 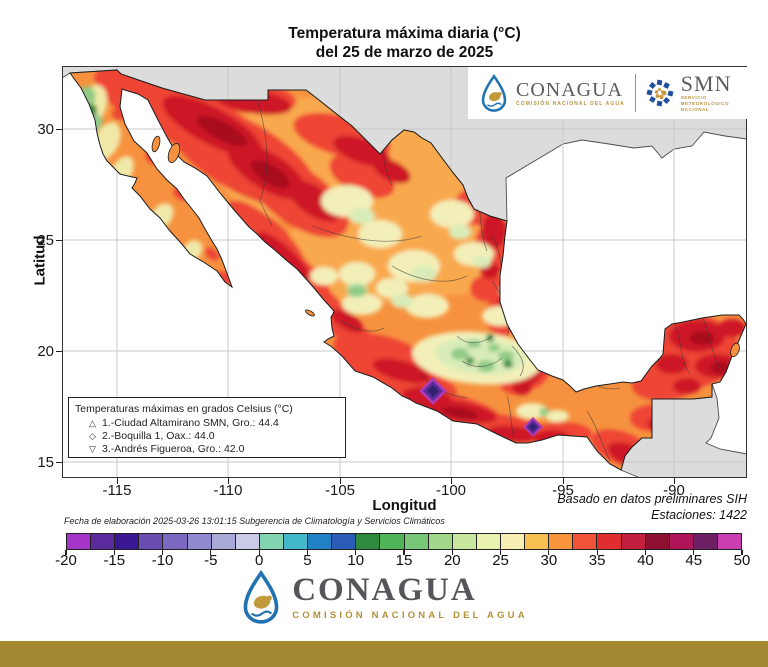 What do you see at coordinates (404, 505) in the screenshot?
I see `x-axis-label: Longitud` at bounding box center [404, 505].